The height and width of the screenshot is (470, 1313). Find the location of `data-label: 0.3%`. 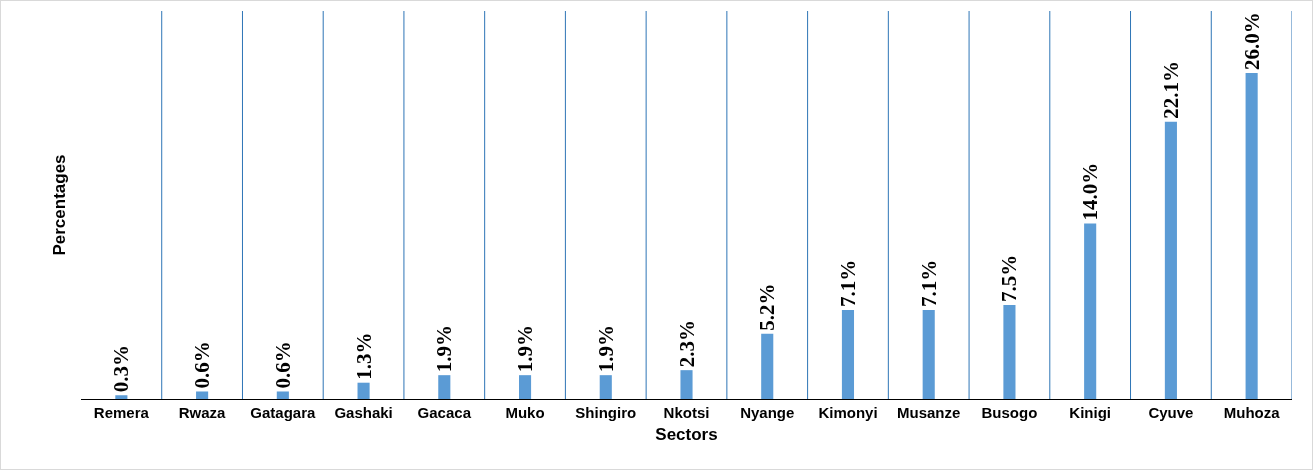

data-label: 0.3% is located at coordinates (121, 368).